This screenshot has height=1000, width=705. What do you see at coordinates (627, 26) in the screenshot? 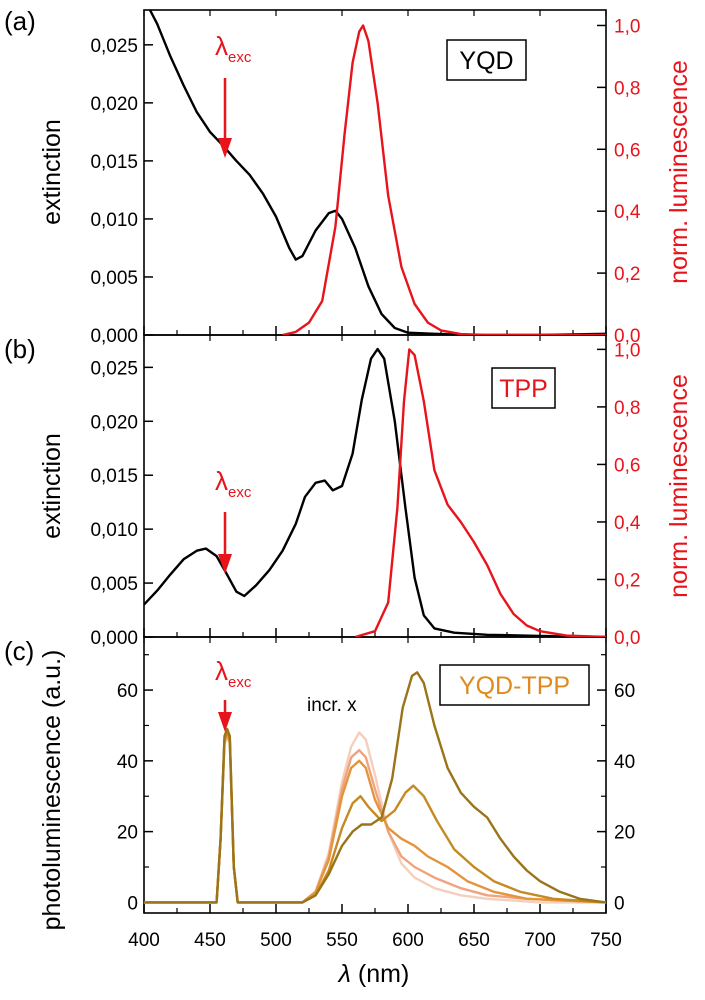
I see `panel-a-ytick-right-label: 1,0` at bounding box center [627, 26].